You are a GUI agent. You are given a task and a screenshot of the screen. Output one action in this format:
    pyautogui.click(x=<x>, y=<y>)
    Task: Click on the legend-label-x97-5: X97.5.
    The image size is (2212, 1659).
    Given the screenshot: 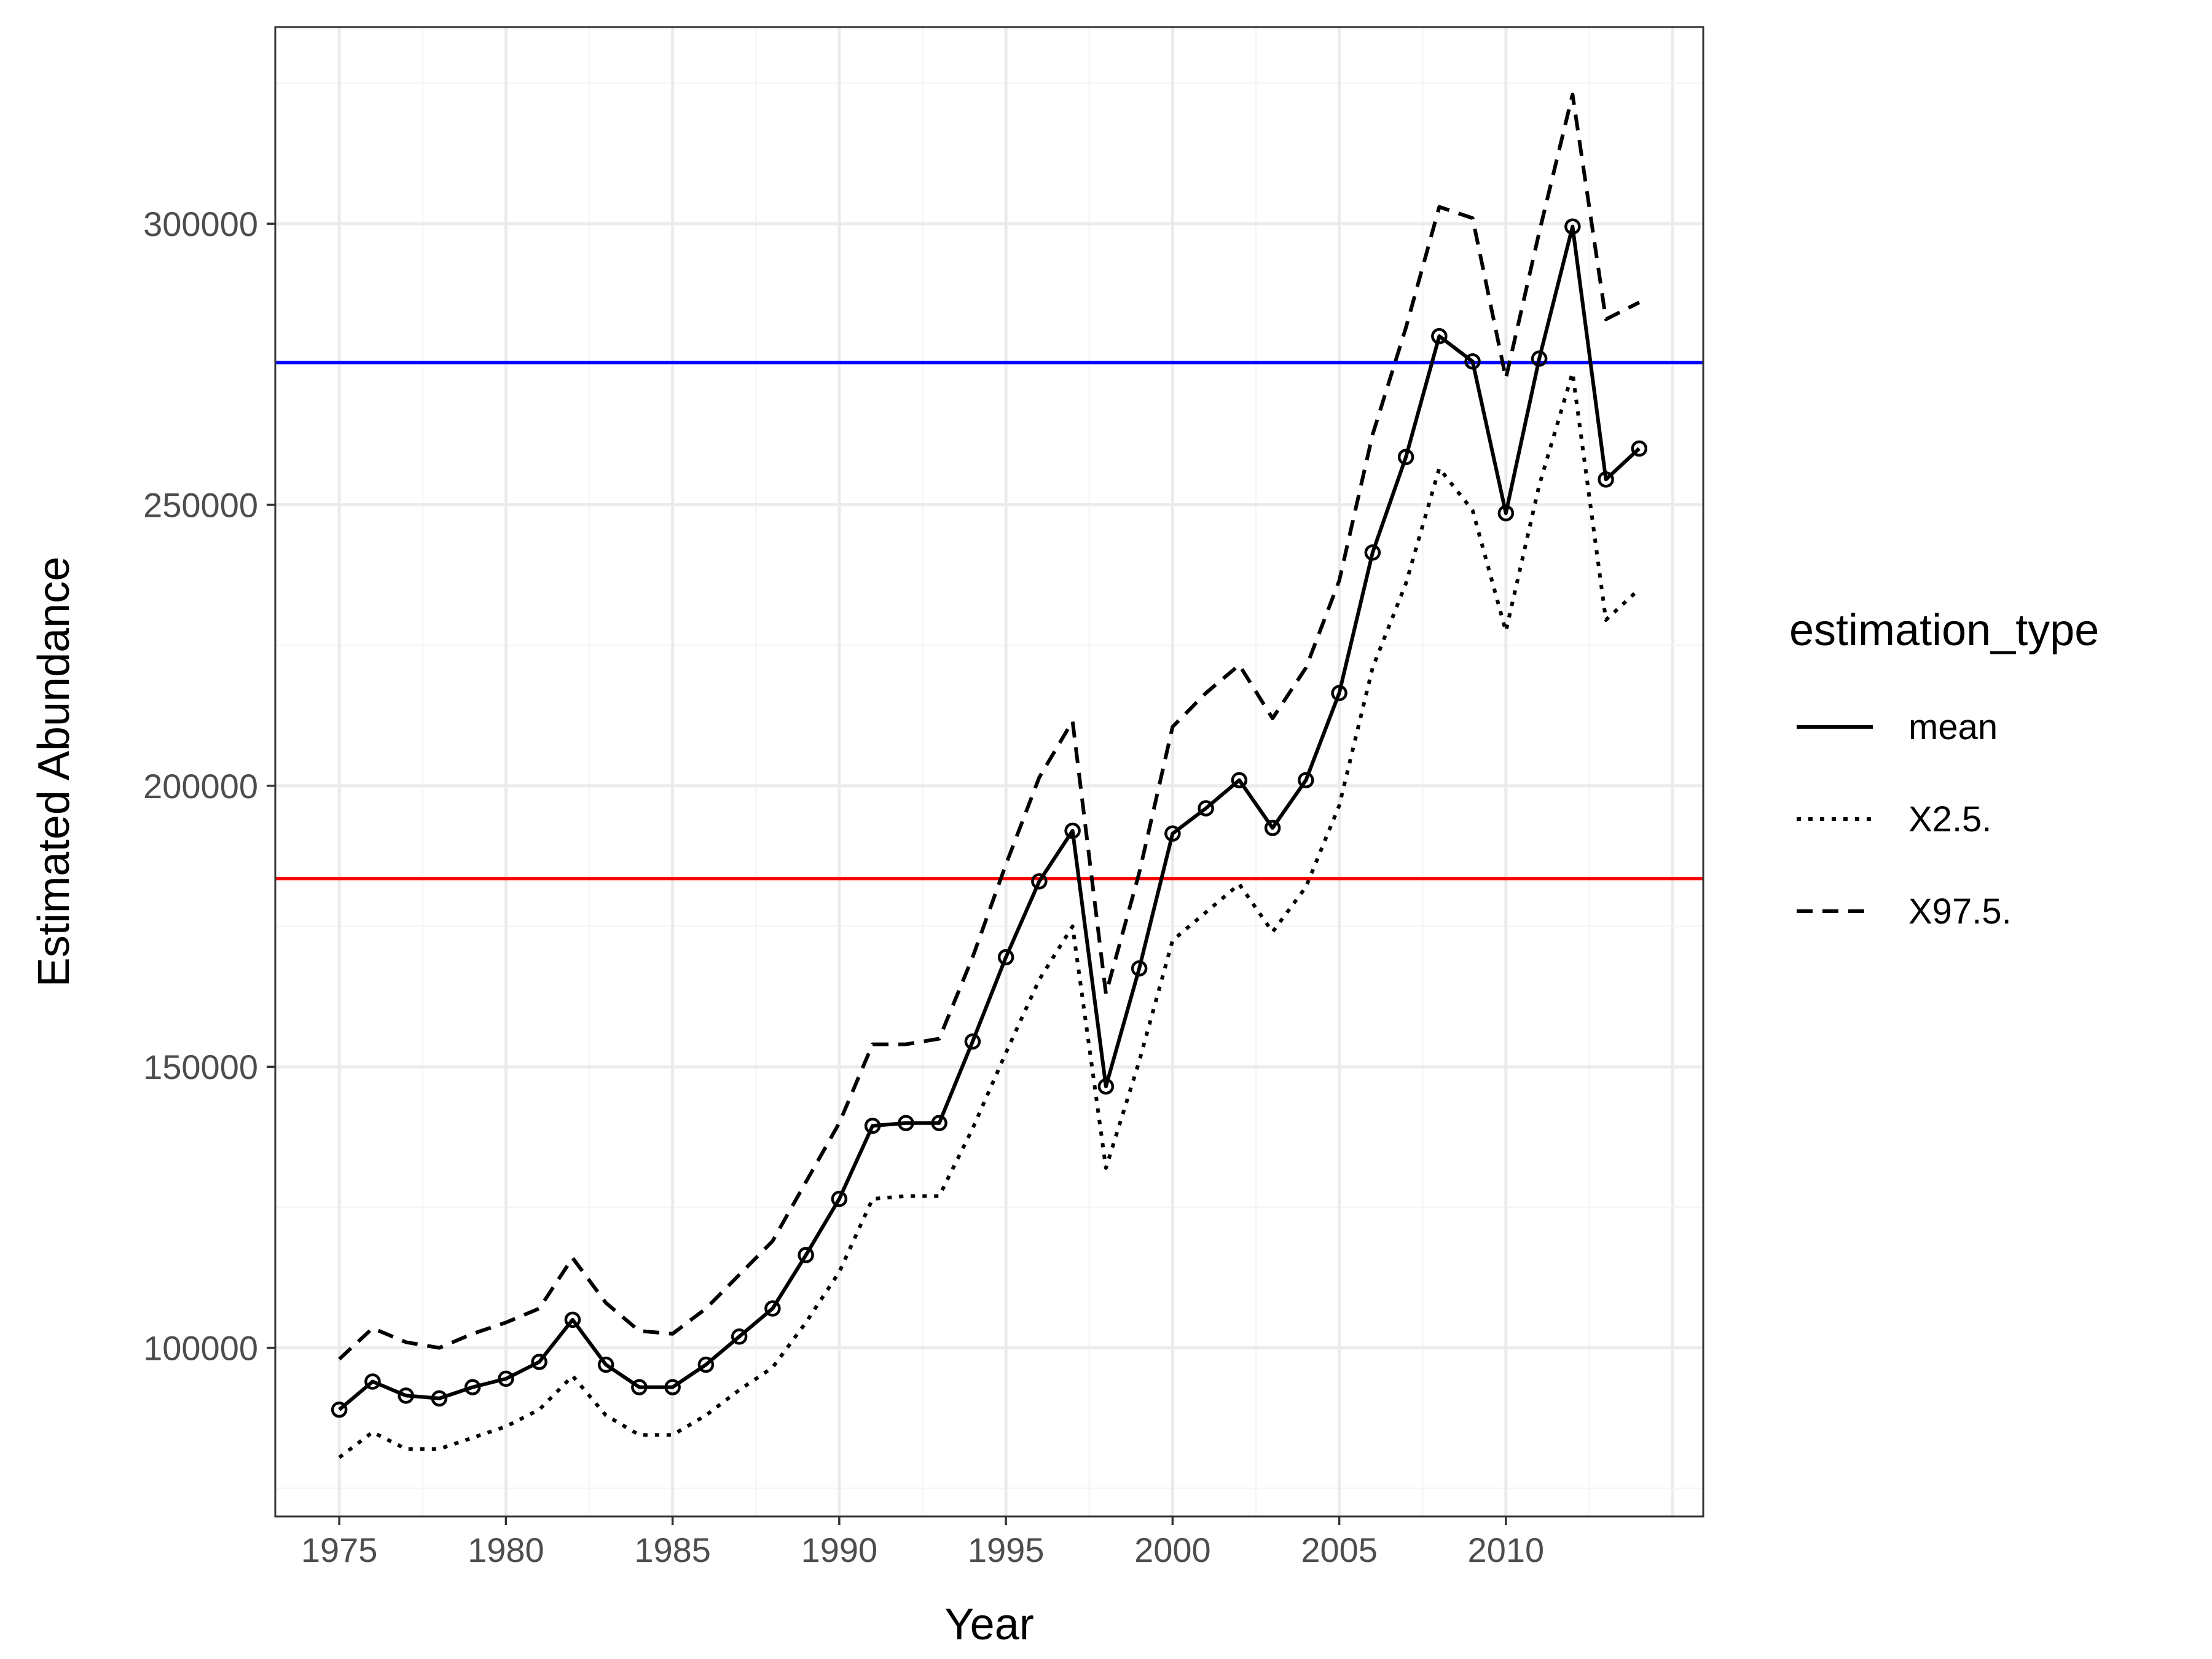 What is the action you would take?
    pyautogui.click(x=1960, y=911)
    